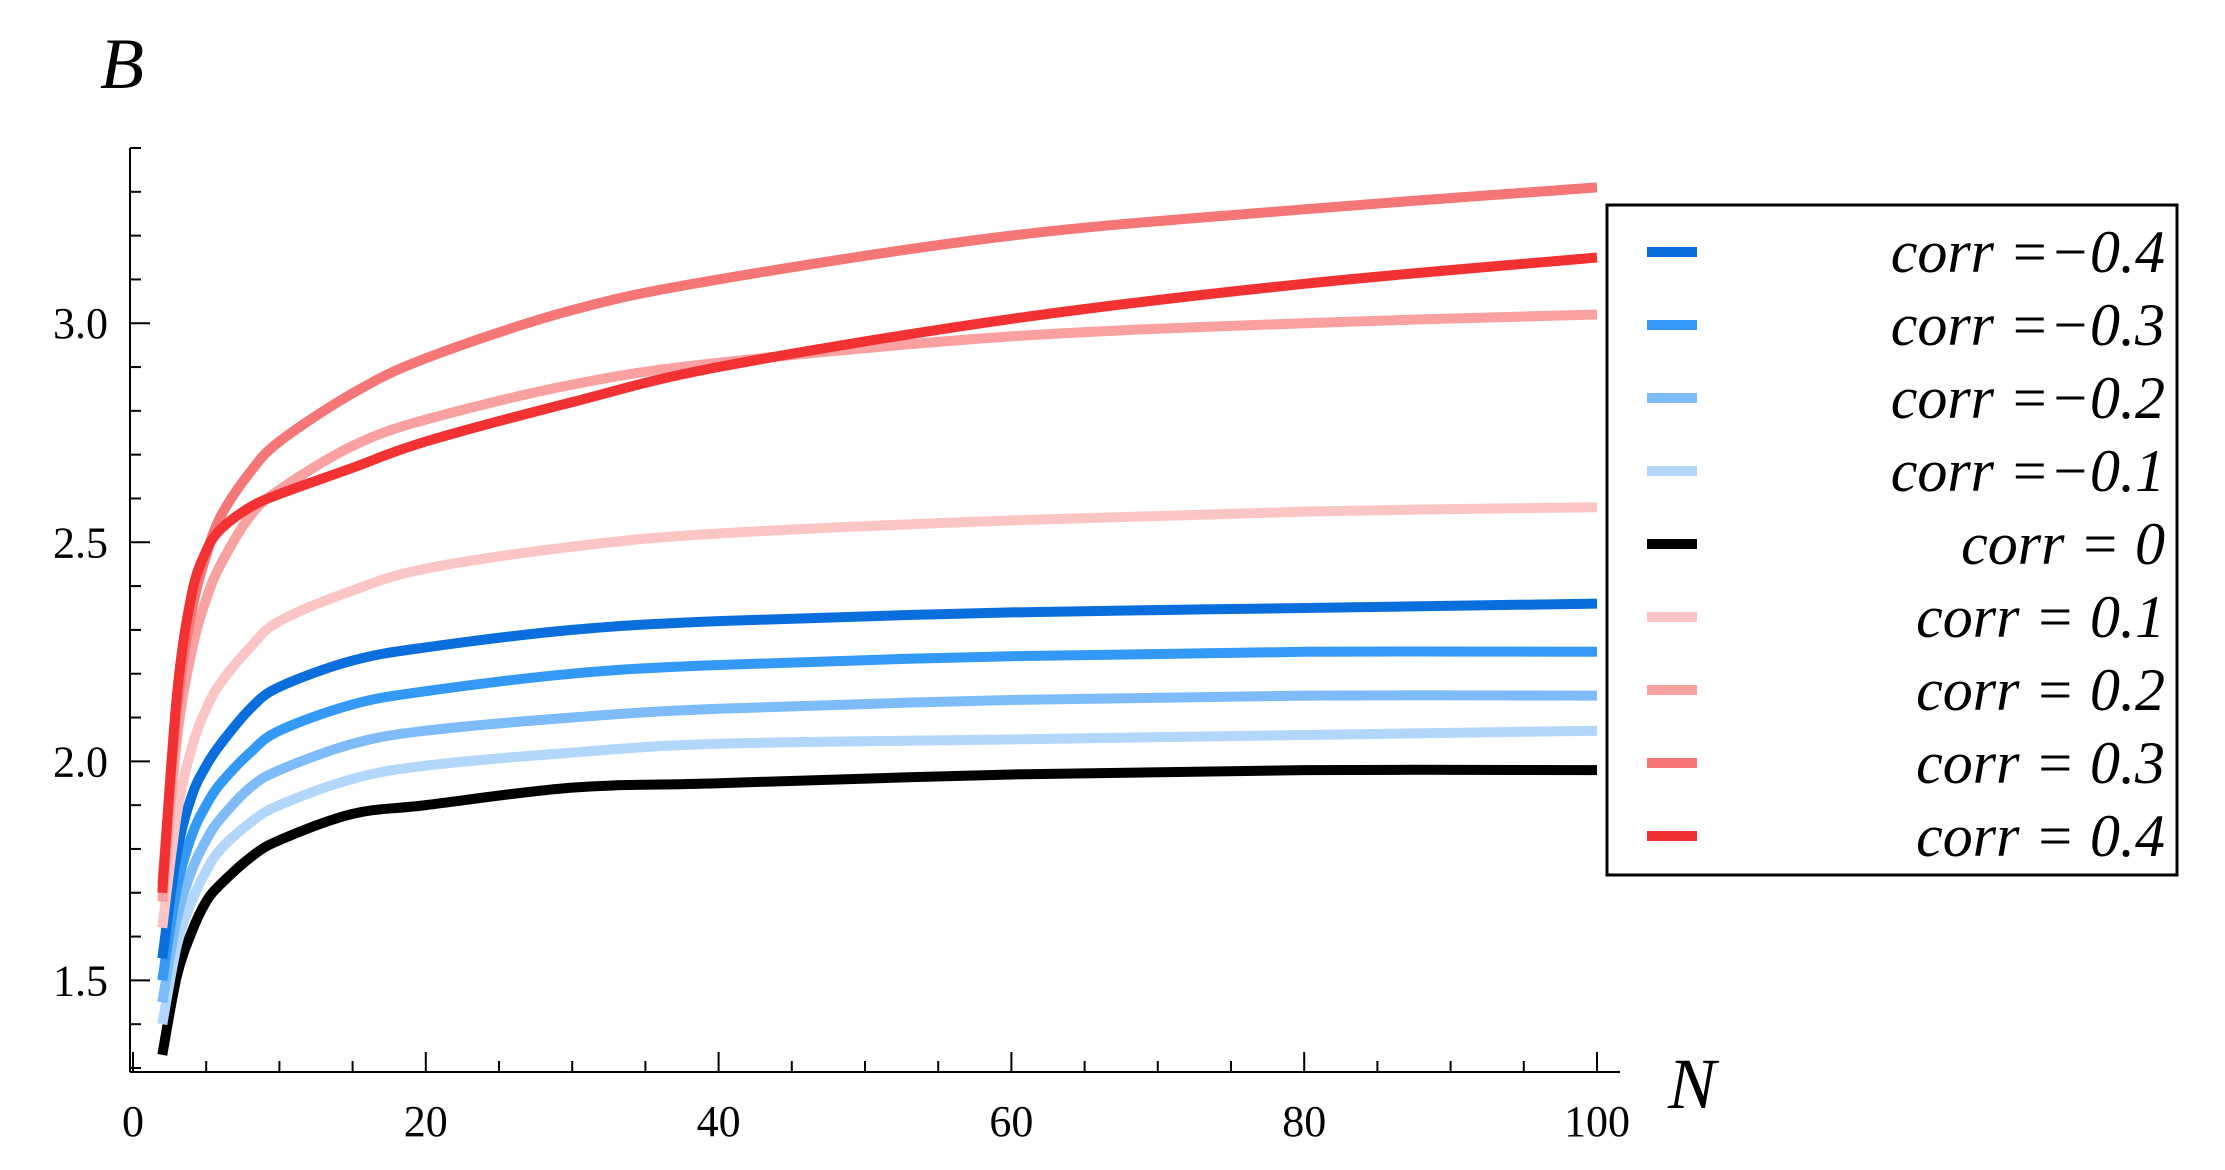 The image size is (2225, 1170). What do you see at coordinates (2028, 398) in the screenshot?
I see `legend-label-2: corr =−0.2` at bounding box center [2028, 398].